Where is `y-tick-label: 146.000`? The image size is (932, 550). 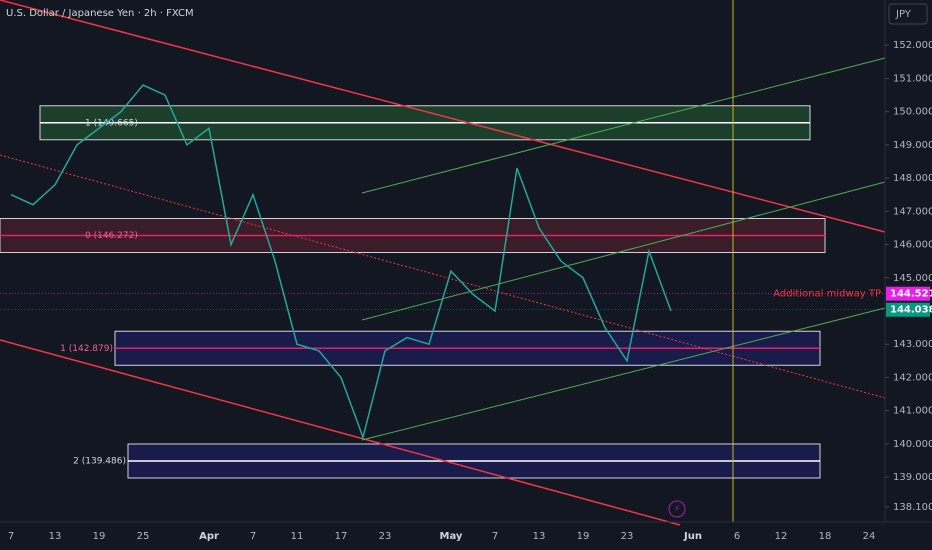 y-tick-label: 146.000 is located at coordinates (912, 245).